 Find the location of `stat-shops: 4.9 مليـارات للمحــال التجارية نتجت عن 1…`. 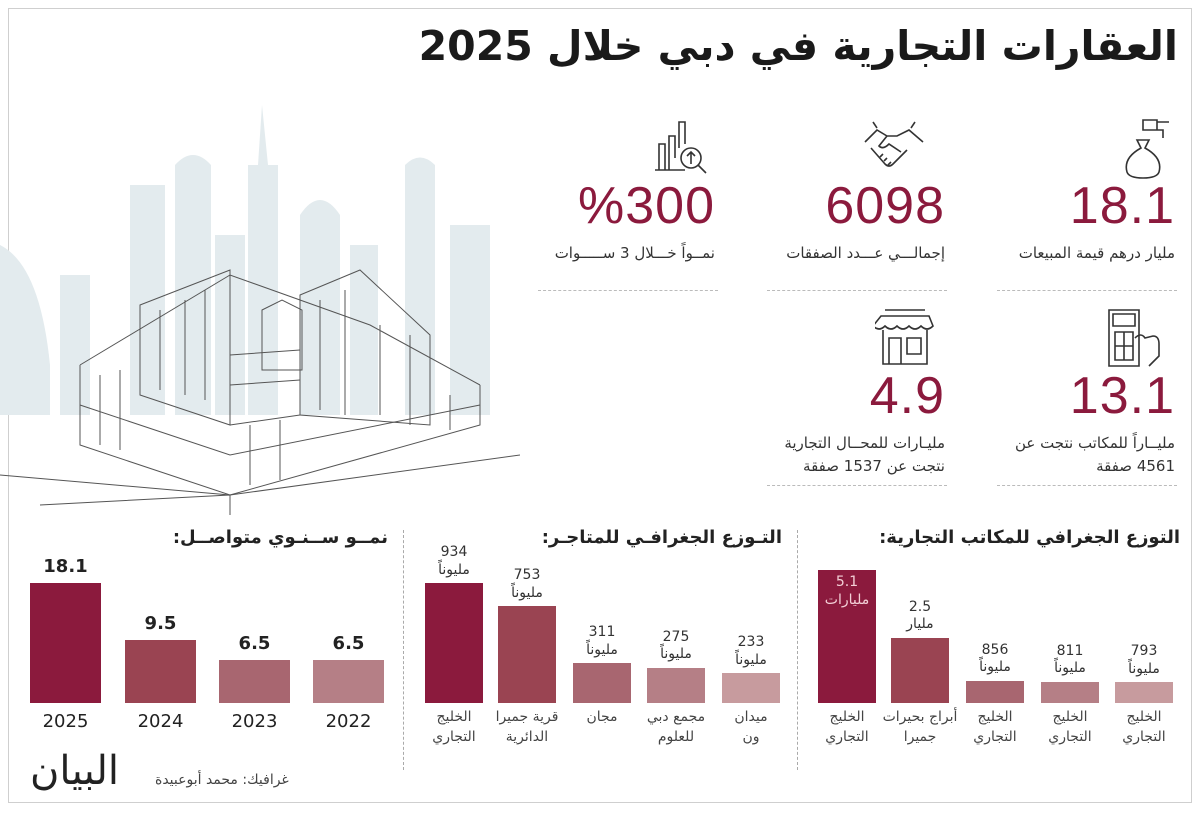

stat-shops: 4.9 مليـارات للمحــال التجارية نتجت عن 1… is located at coordinates (852, 393).